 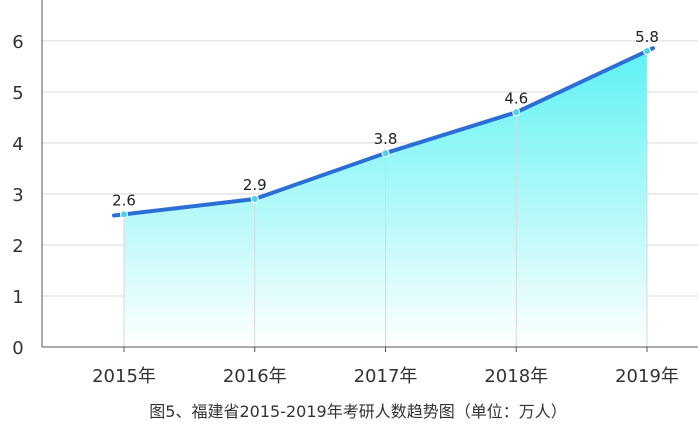 What do you see at coordinates (386, 139) in the screenshot?
I see `data-label: 3.8` at bounding box center [386, 139].